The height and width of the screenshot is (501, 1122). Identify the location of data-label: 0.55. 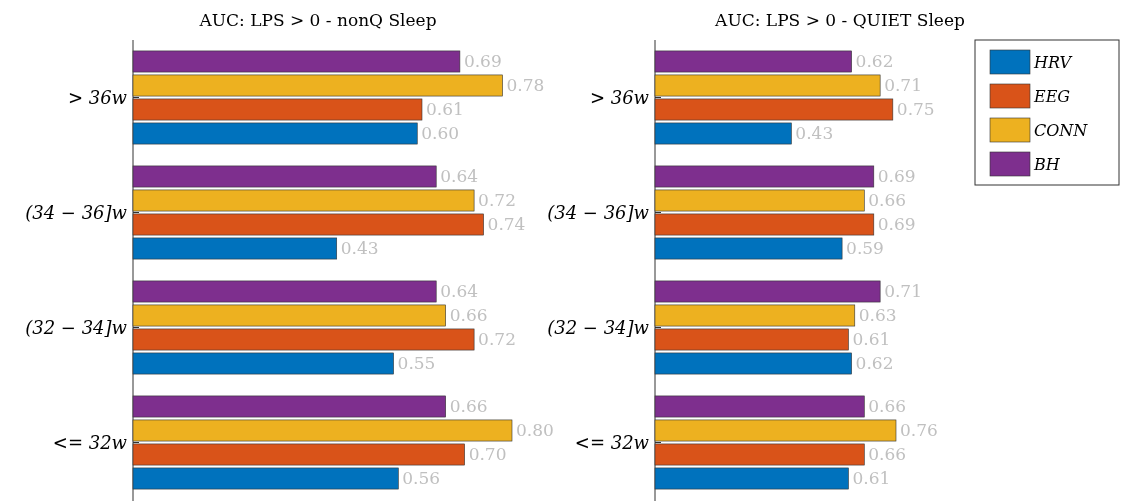
(416, 363).